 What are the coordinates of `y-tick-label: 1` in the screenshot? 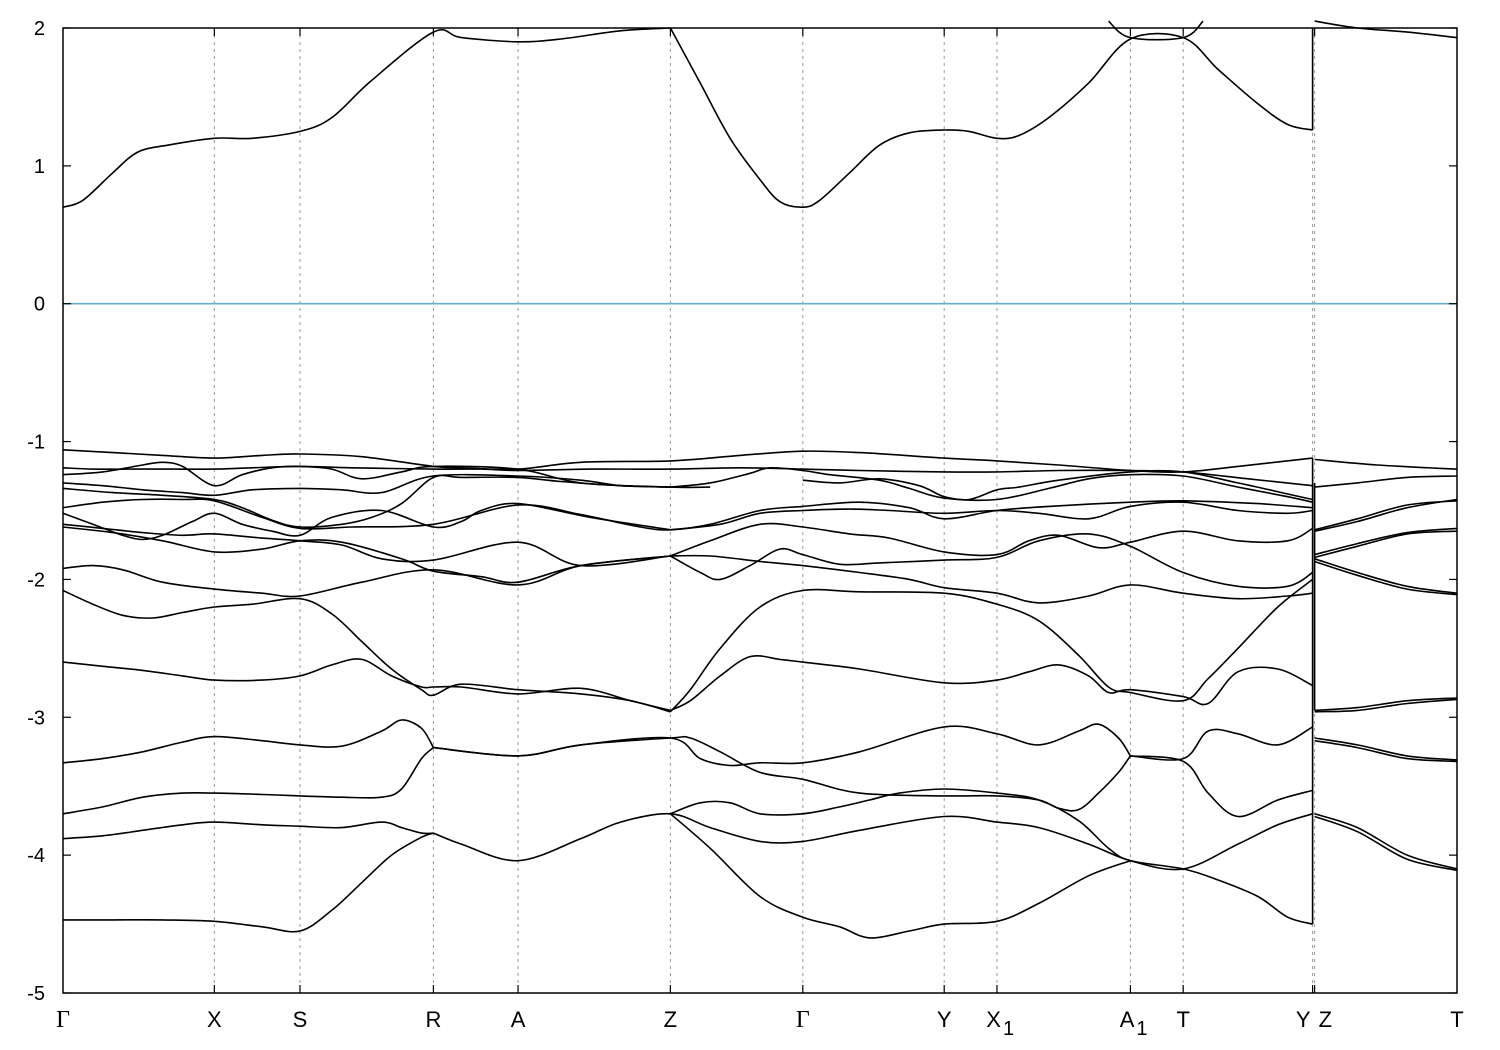 It's located at (39, 167).